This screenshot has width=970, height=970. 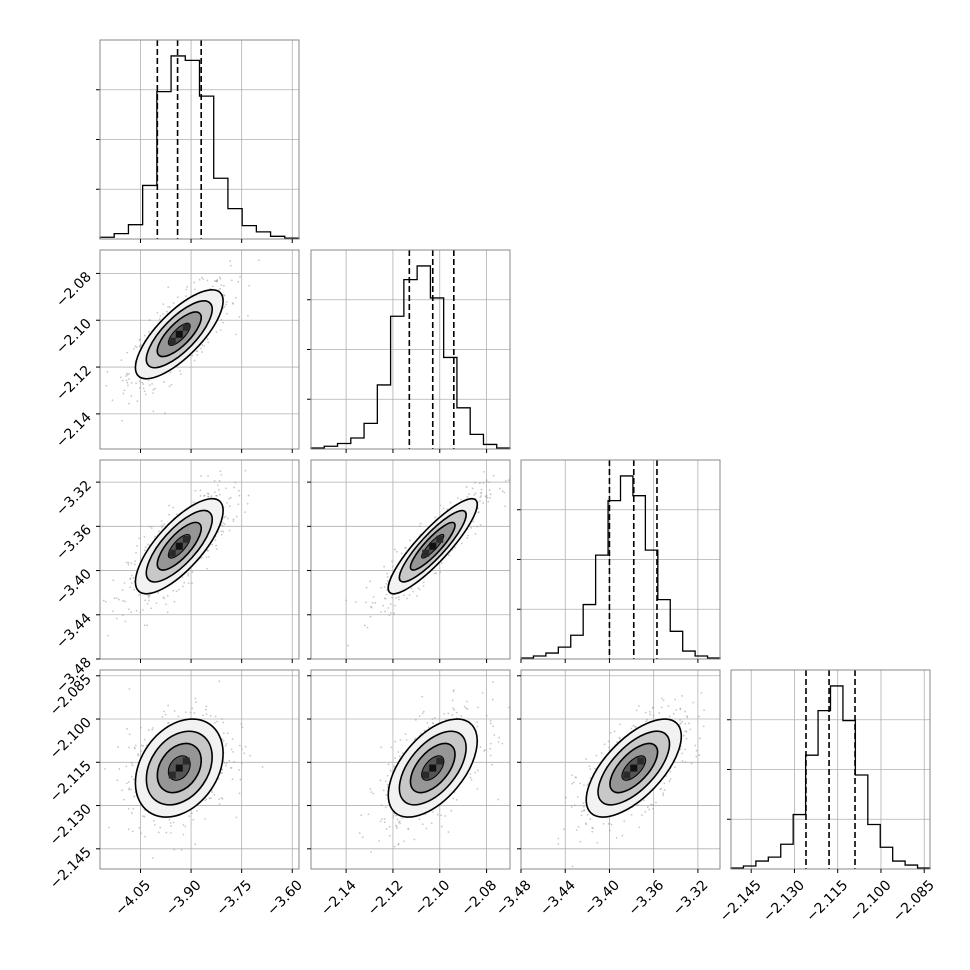 What do you see at coordinates (339, 898) in the screenshot?
I see `x-tick-label: −2.14` at bounding box center [339, 898].